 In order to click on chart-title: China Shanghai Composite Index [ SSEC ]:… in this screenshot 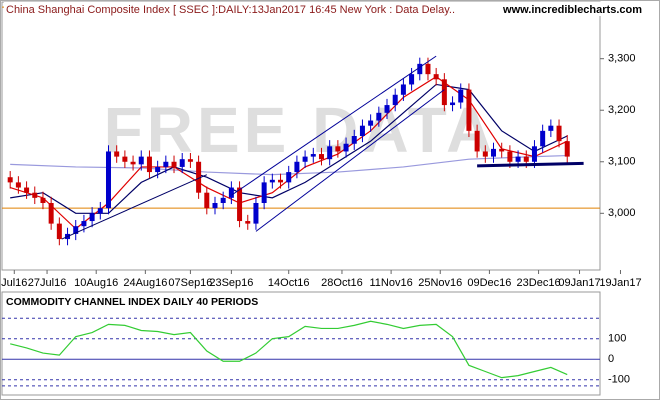, I will do `click(230, 10)`.